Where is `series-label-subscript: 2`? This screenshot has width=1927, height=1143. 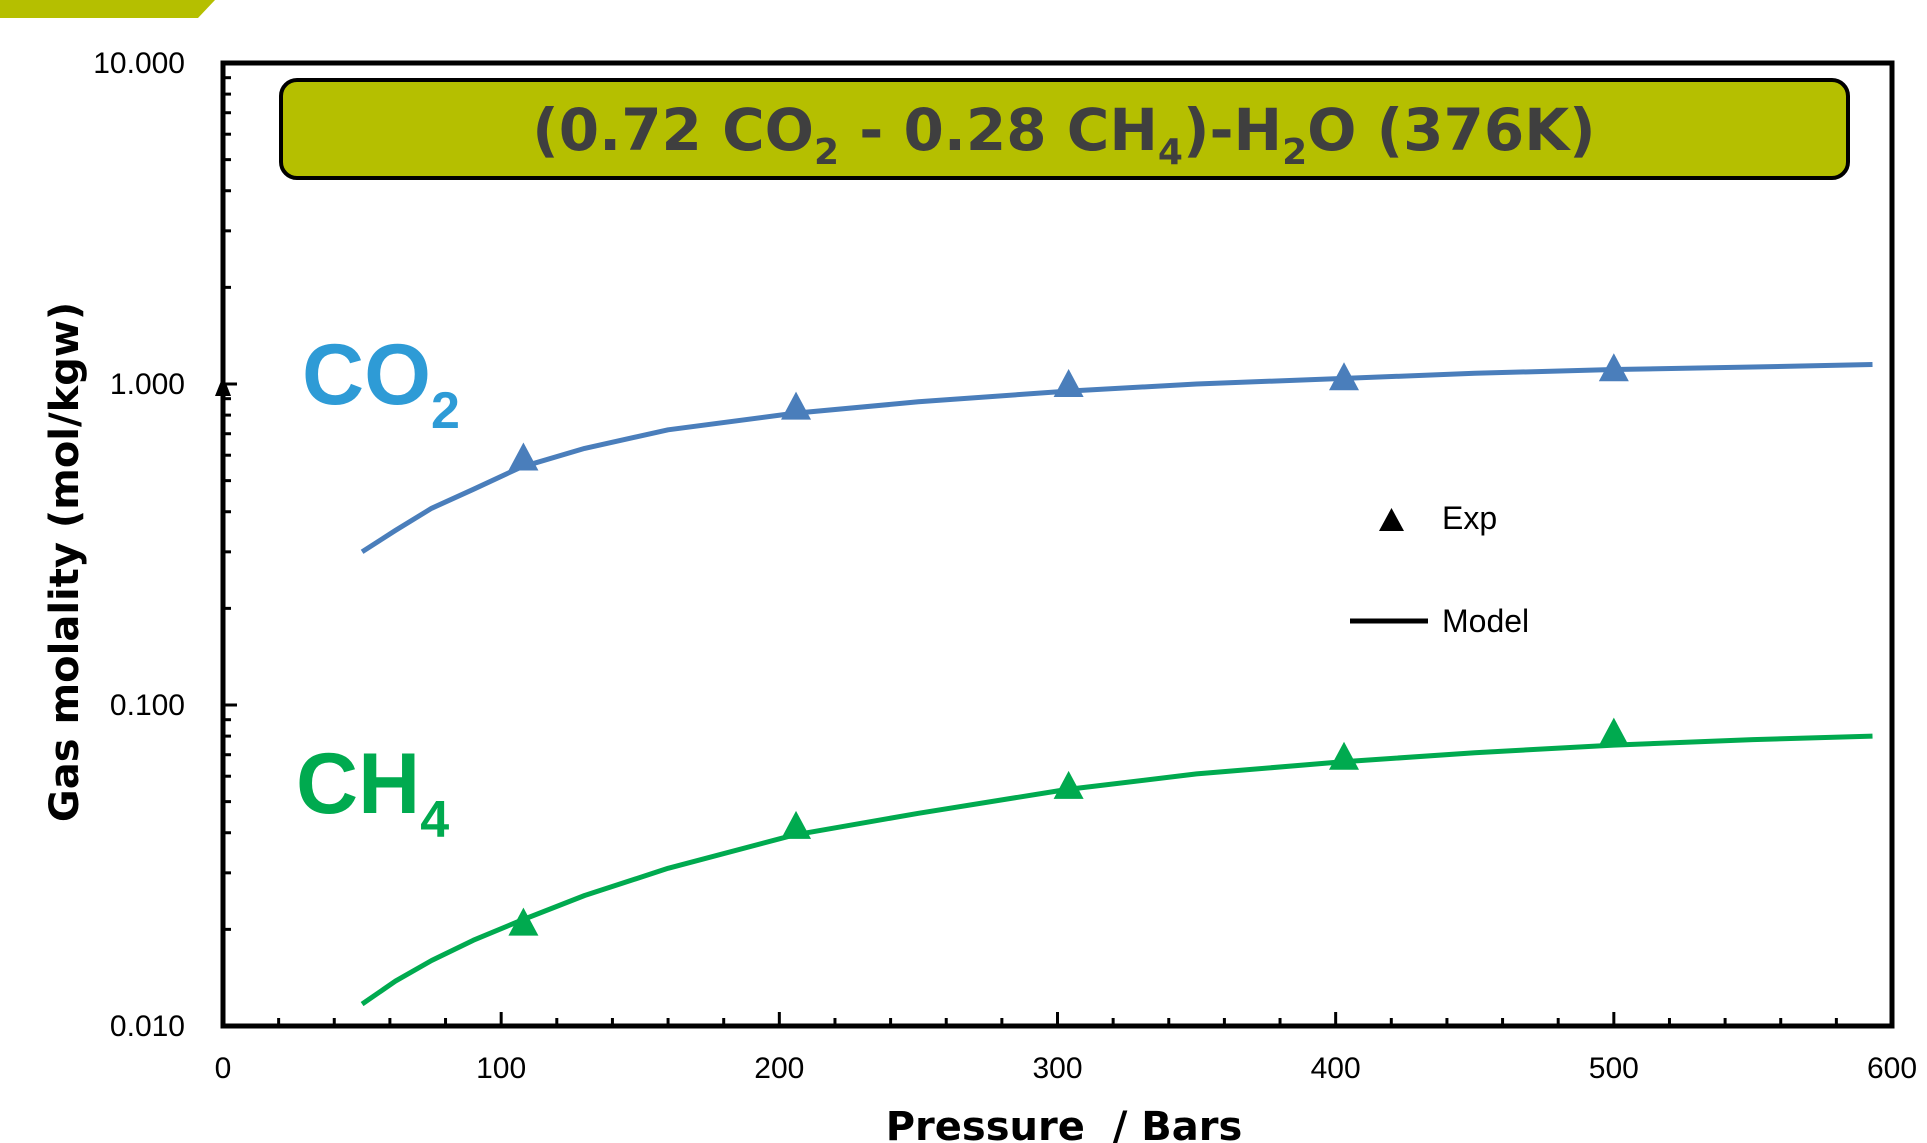
series-label-subscript: 2 is located at coordinates (445, 411).